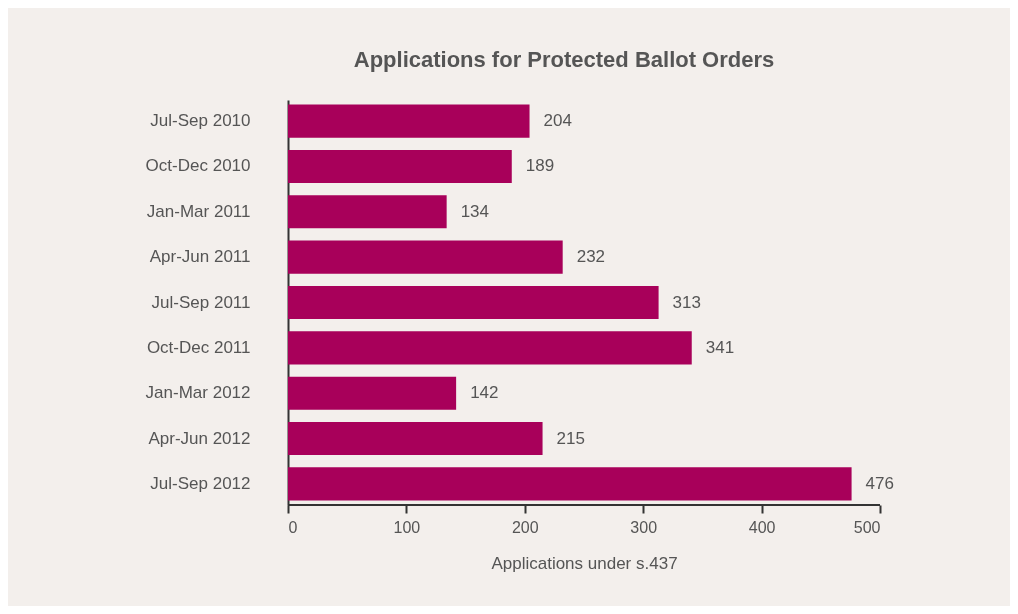 The height and width of the screenshot is (614, 1018). What do you see at coordinates (201, 302) in the screenshot?
I see `y-tick-label: Jul-Sep 2011` at bounding box center [201, 302].